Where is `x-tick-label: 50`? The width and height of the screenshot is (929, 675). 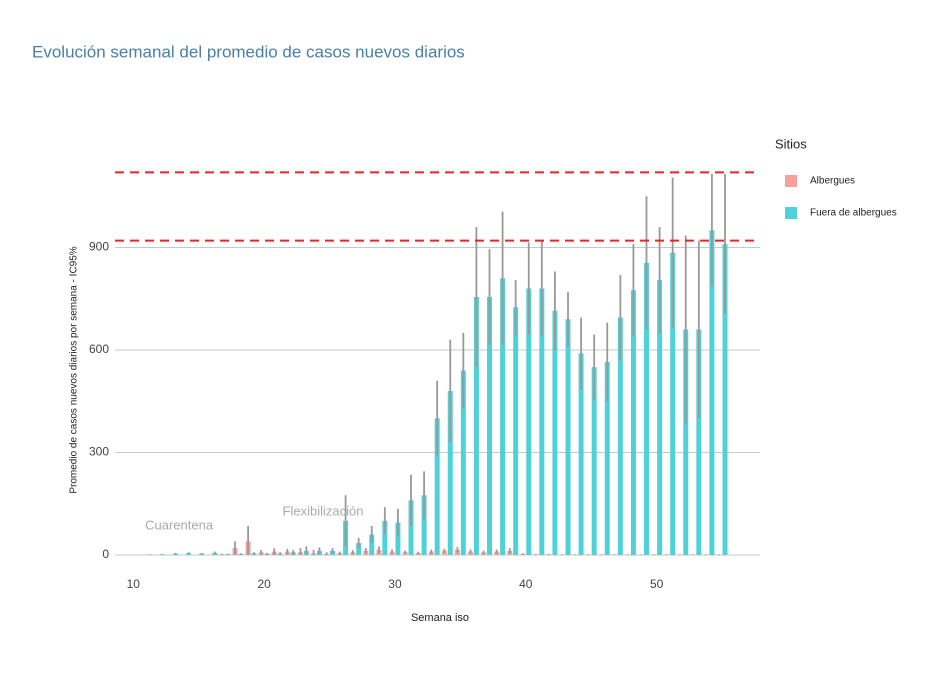
x-tick-label: 50 is located at coordinates (657, 584).